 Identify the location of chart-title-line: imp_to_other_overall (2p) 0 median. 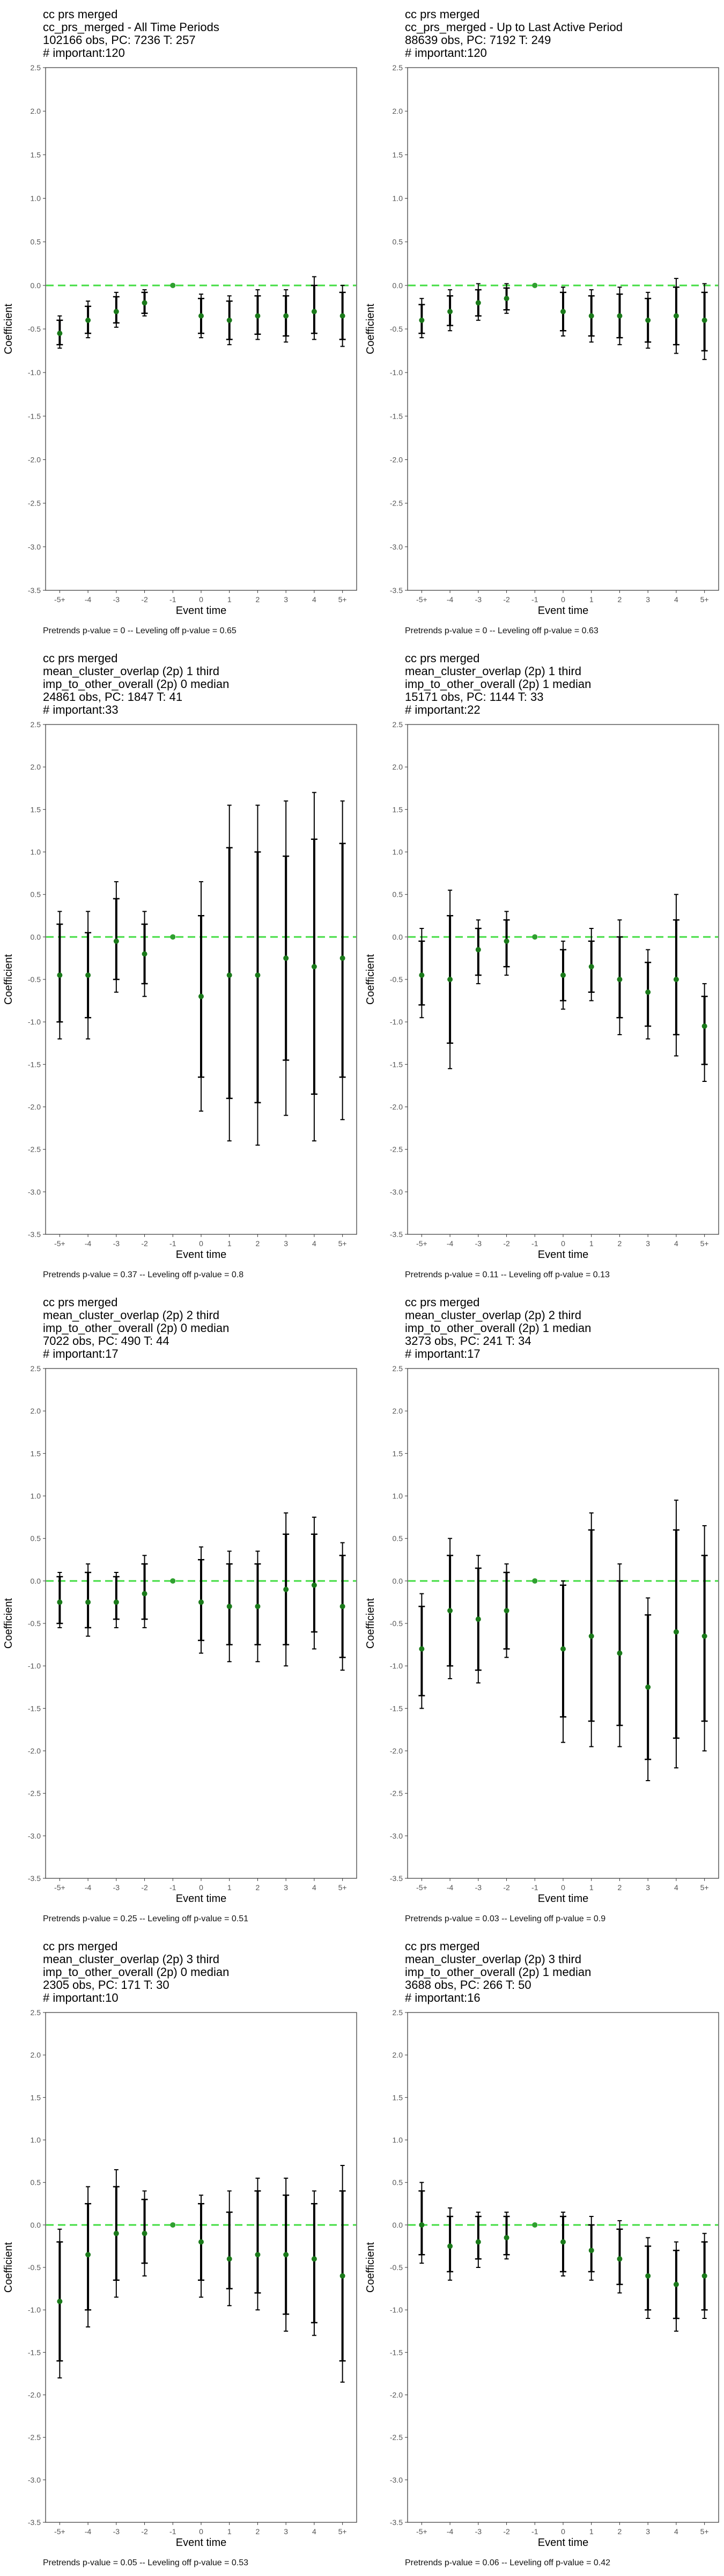
(136, 1972).